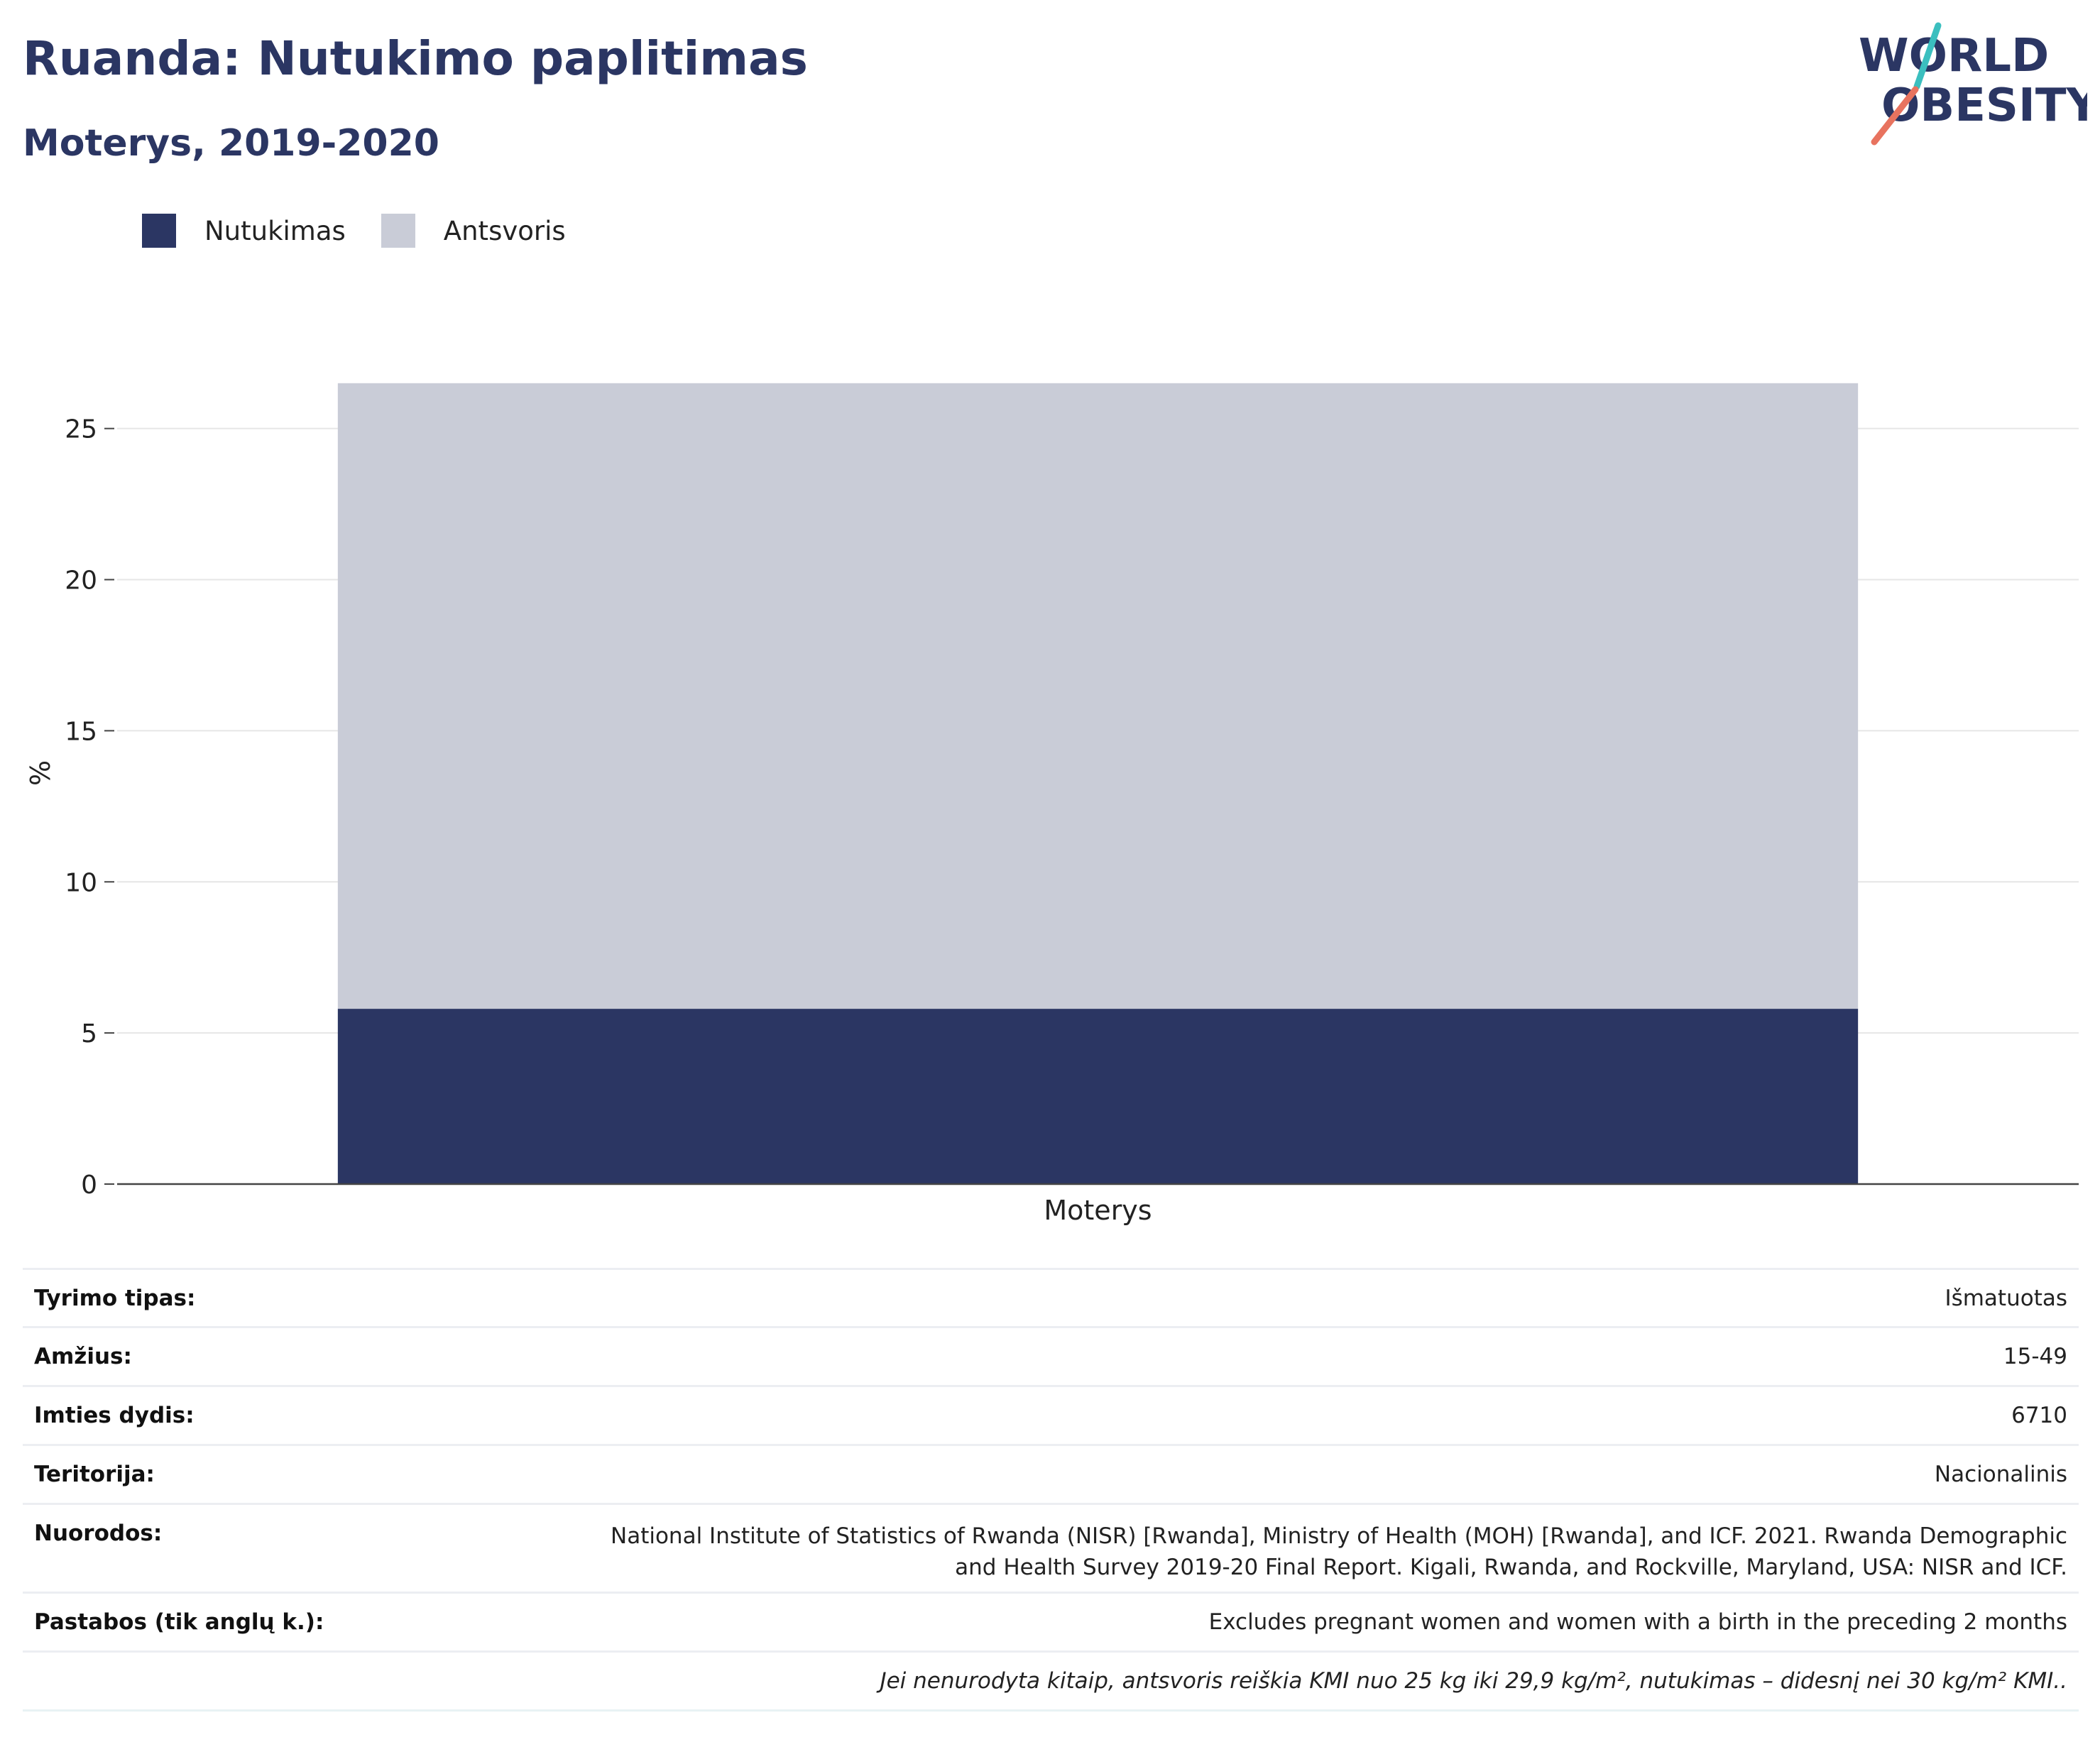 Image resolution: width=2100 pixels, height=1747 pixels. Describe the element at coordinates (1954, 56) in the screenshot. I see `logo-text-world: WORLD` at that location.